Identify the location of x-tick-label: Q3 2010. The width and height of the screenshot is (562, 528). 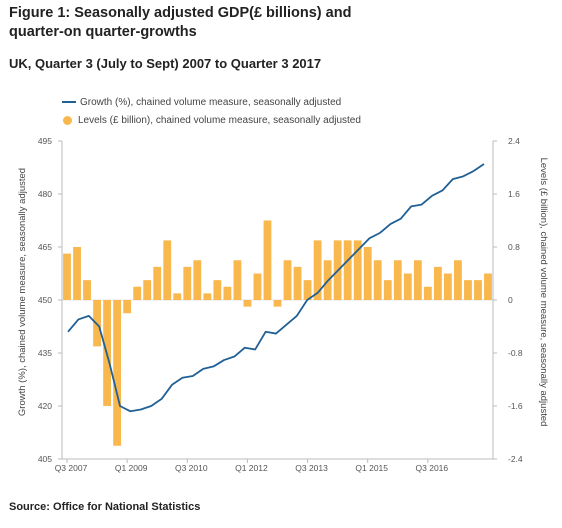
(191, 468).